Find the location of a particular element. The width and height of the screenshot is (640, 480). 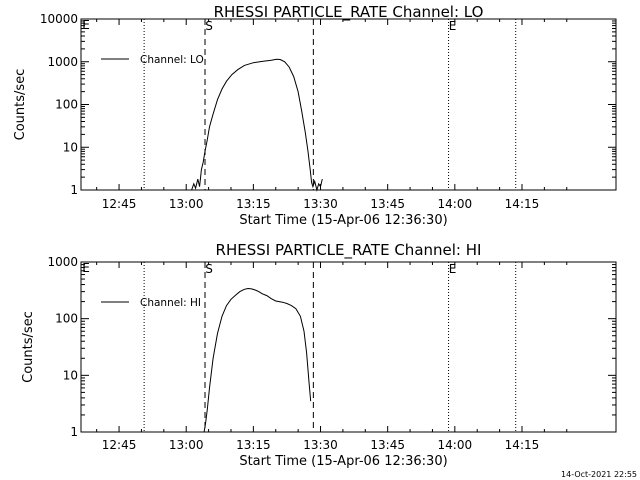

footer-timestamp: 14-Oct-2021 22:55 is located at coordinates (599, 474).